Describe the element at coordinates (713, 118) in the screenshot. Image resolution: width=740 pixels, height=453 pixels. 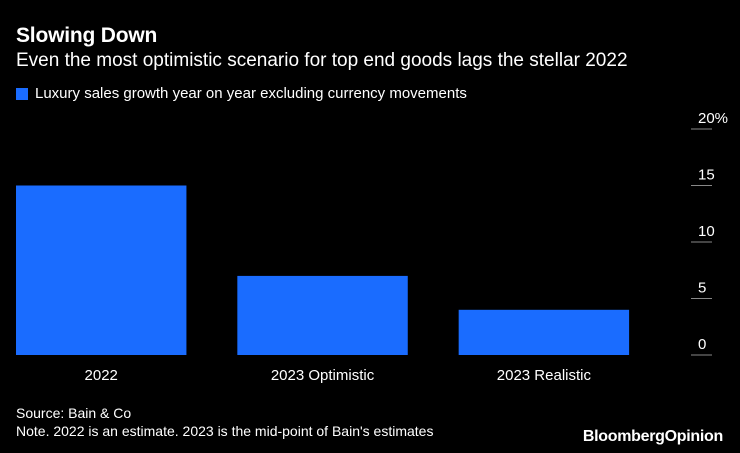
I see `y-tick-label: 20%` at that location.